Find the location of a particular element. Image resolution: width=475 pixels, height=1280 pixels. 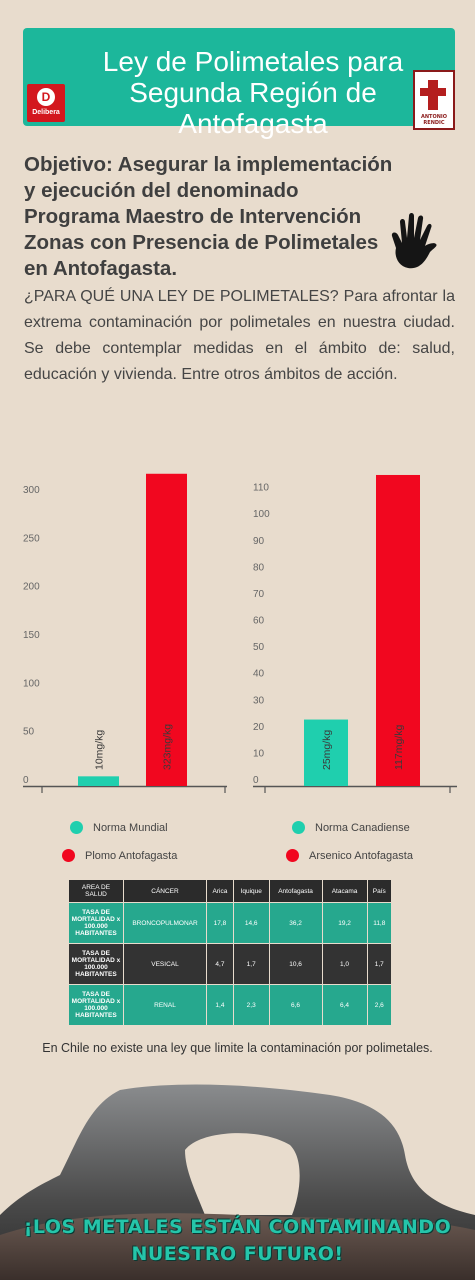

delibera-logo: D Delibera is located at coordinates (46, 103).